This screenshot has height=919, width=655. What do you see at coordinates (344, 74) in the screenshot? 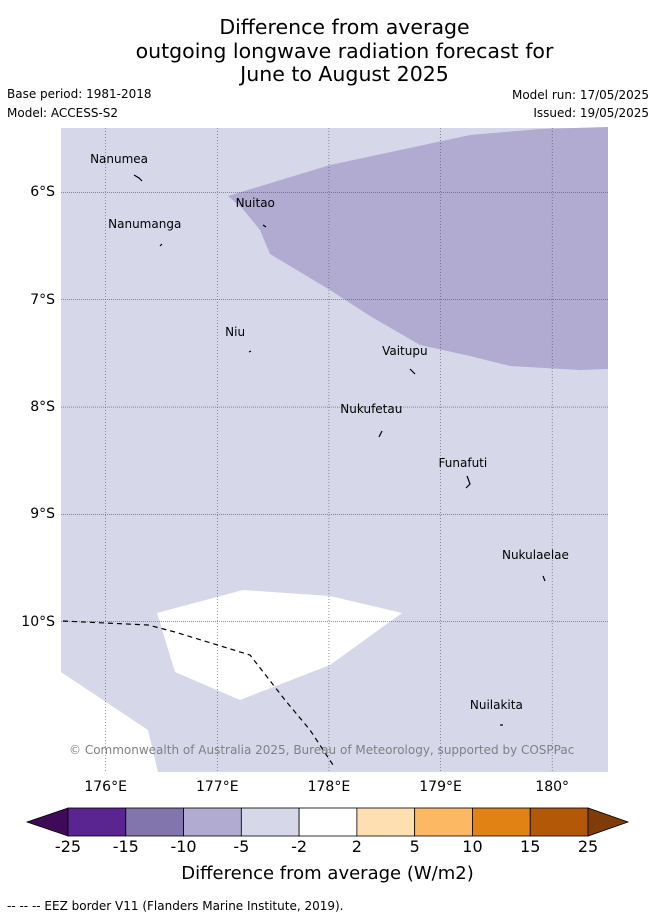
I see `title-line-3: June to August 2025` at bounding box center [344, 74].